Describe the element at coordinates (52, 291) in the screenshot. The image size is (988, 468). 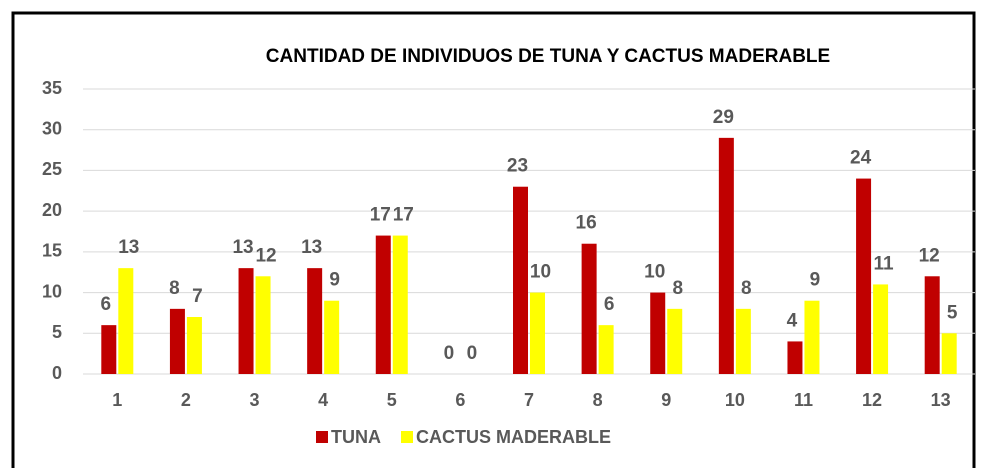
I see `y-tick-label: 10` at that location.